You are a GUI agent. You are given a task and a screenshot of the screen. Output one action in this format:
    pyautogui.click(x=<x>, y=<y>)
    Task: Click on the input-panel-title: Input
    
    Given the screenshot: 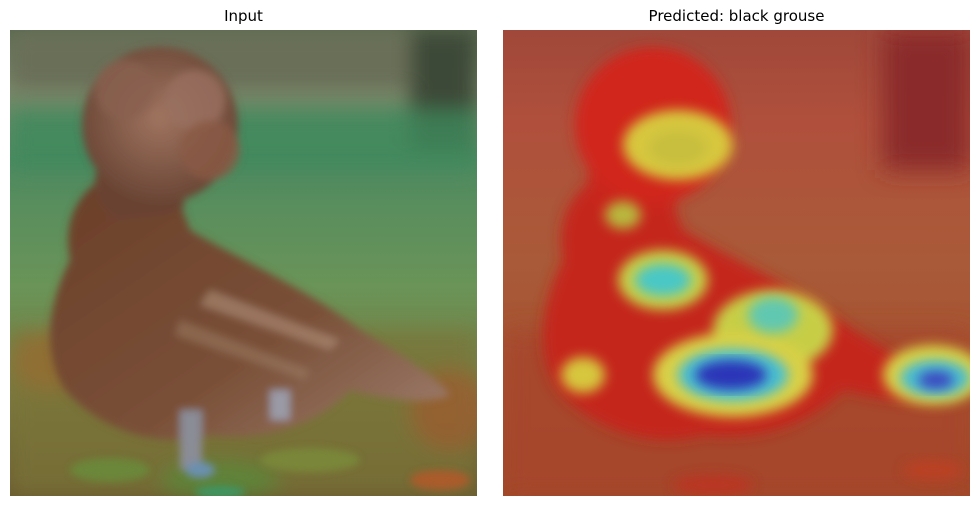 What is the action you would take?
    pyautogui.click(x=243, y=16)
    